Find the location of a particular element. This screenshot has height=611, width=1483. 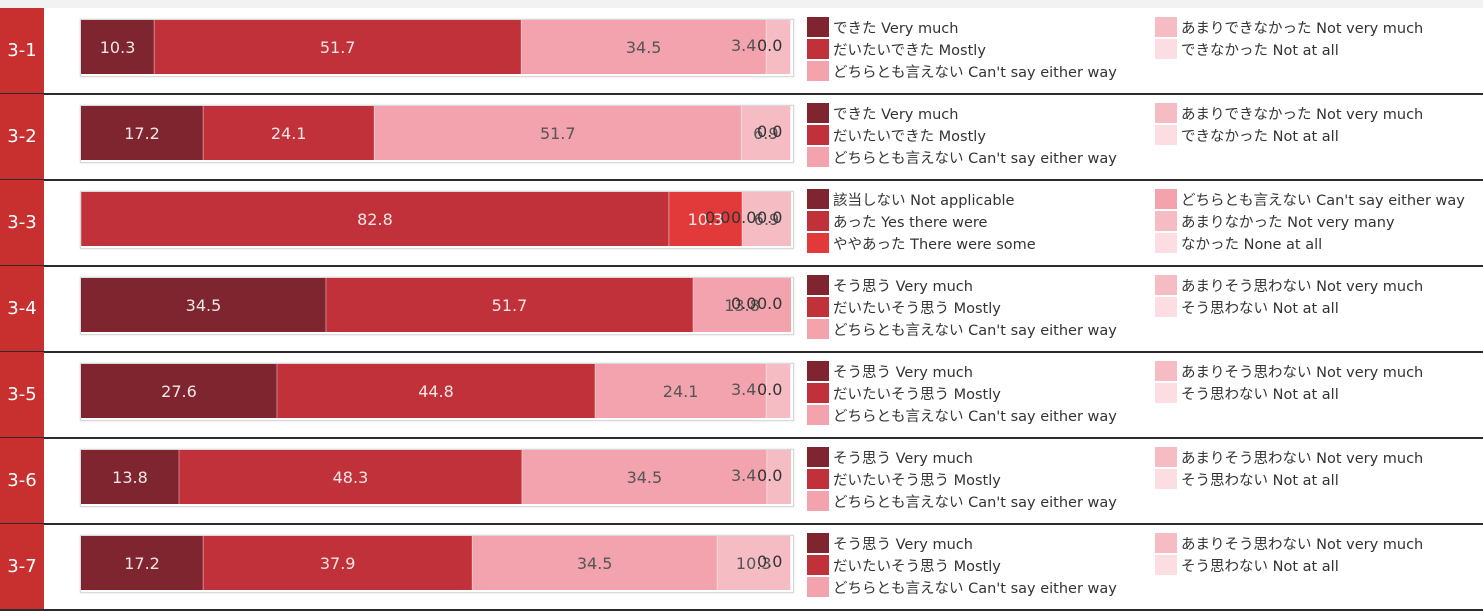

legend-label: 該当しない Not applicable is located at coordinates (924, 201).